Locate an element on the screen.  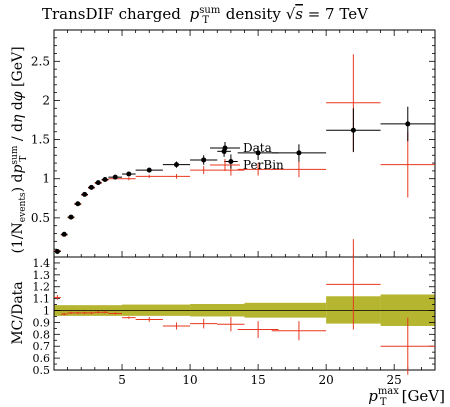
lower-y-tick-label: 1.3 is located at coordinates (42, 275).